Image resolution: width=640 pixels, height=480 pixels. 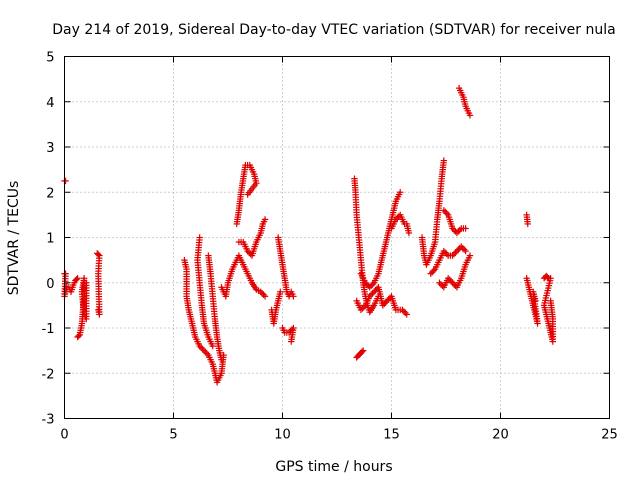 I want to click on track-arc-p, so click(x=381, y=301).